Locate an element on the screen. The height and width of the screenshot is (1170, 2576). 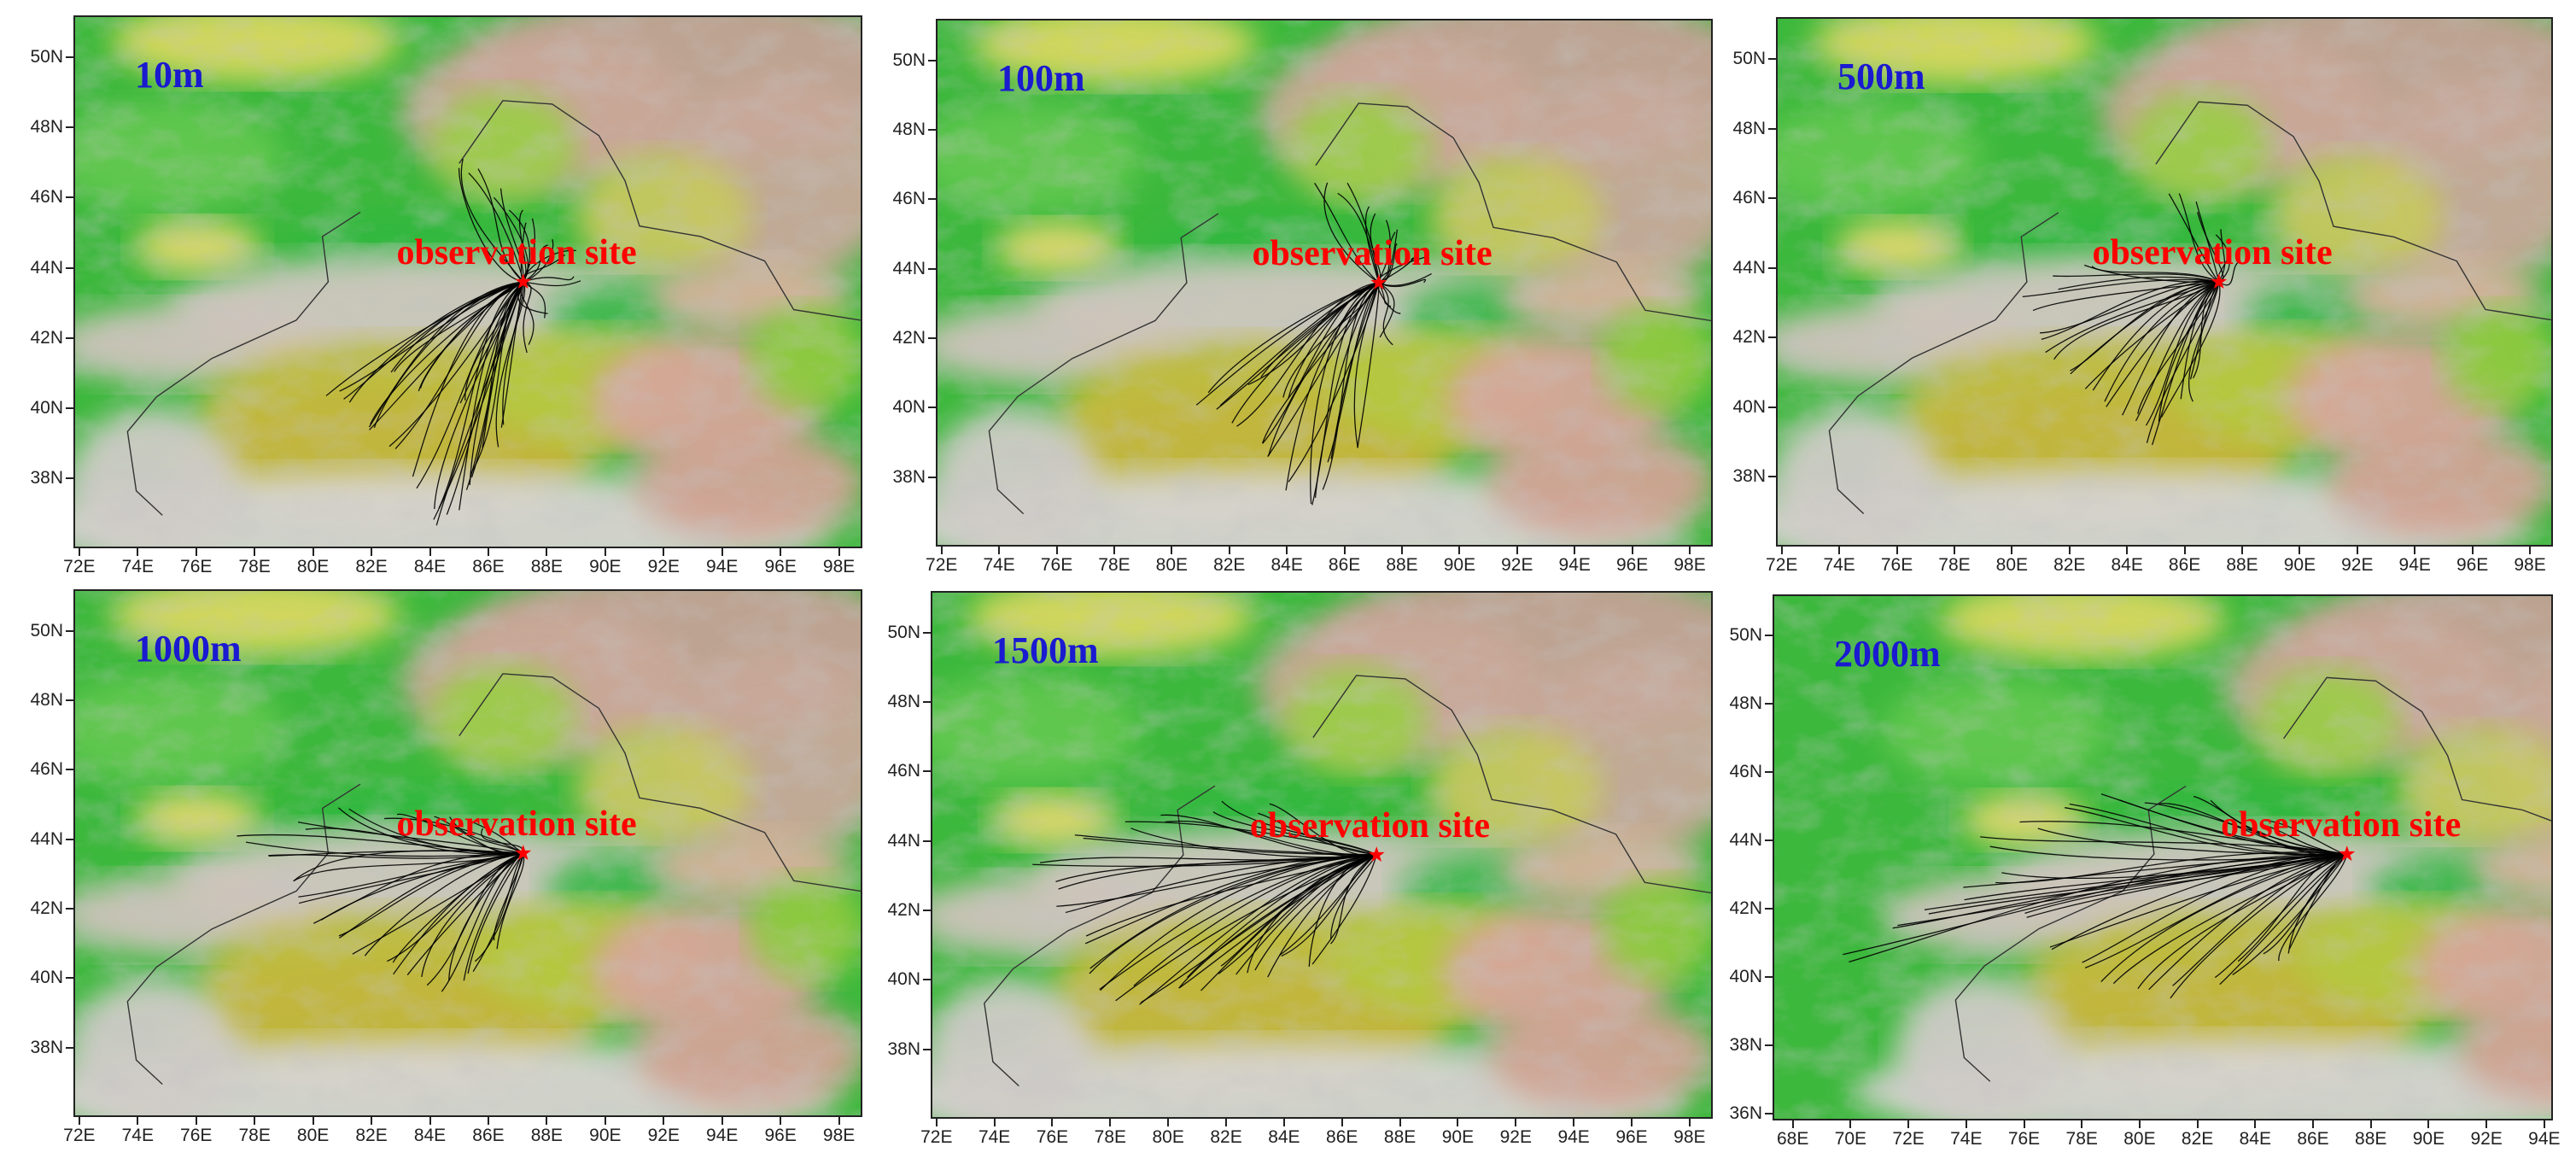
terrain-relief is located at coordinates (1321, 855).